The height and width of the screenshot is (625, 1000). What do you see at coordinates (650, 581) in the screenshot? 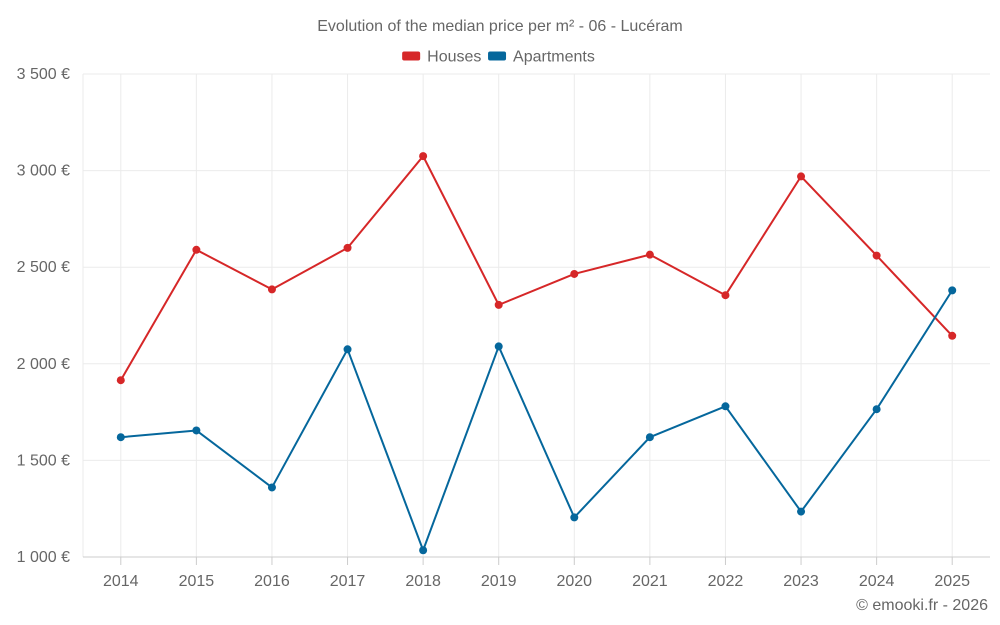
I see `x-tick-label: 2021` at bounding box center [650, 581].